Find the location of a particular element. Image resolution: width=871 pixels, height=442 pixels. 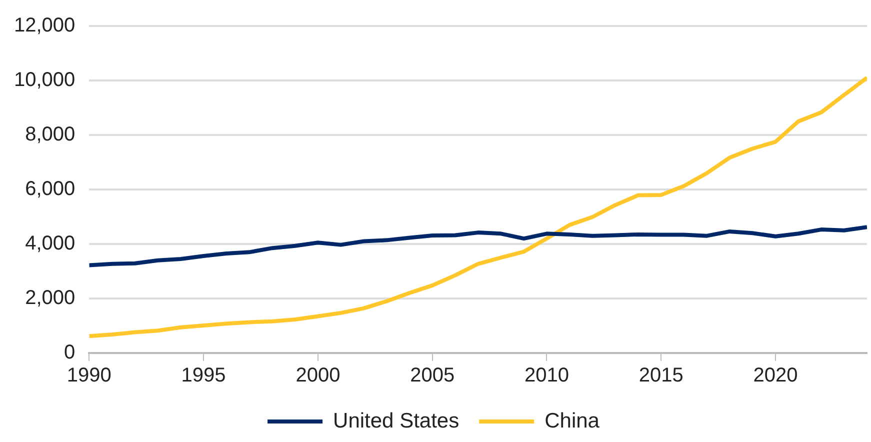

legend-label: China is located at coordinates (572, 420).